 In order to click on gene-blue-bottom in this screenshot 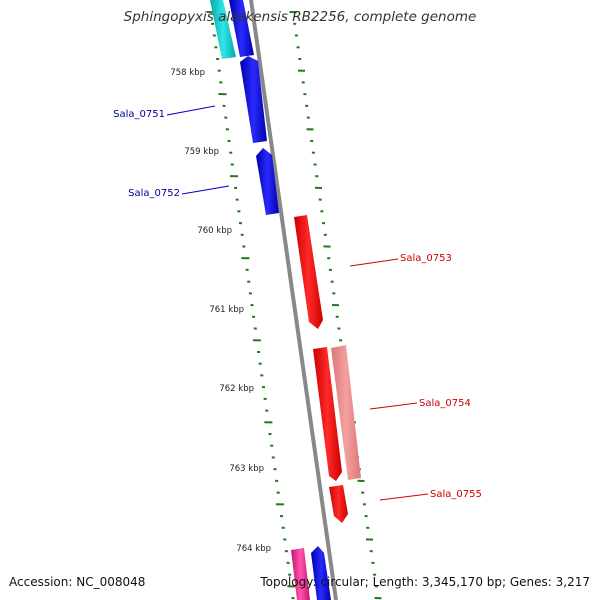, I will do `click(321, 573)`.